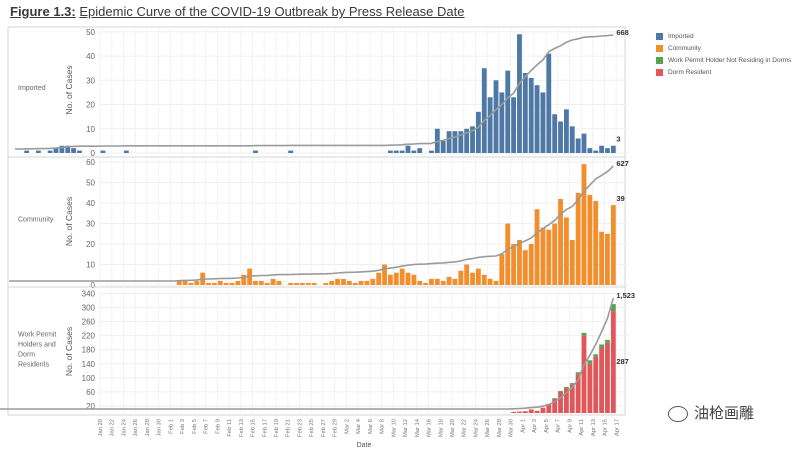 The image size is (800, 450). Describe the element at coordinates (90, 105) in the screenshot. I see `y-tick-label: 20` at that location.